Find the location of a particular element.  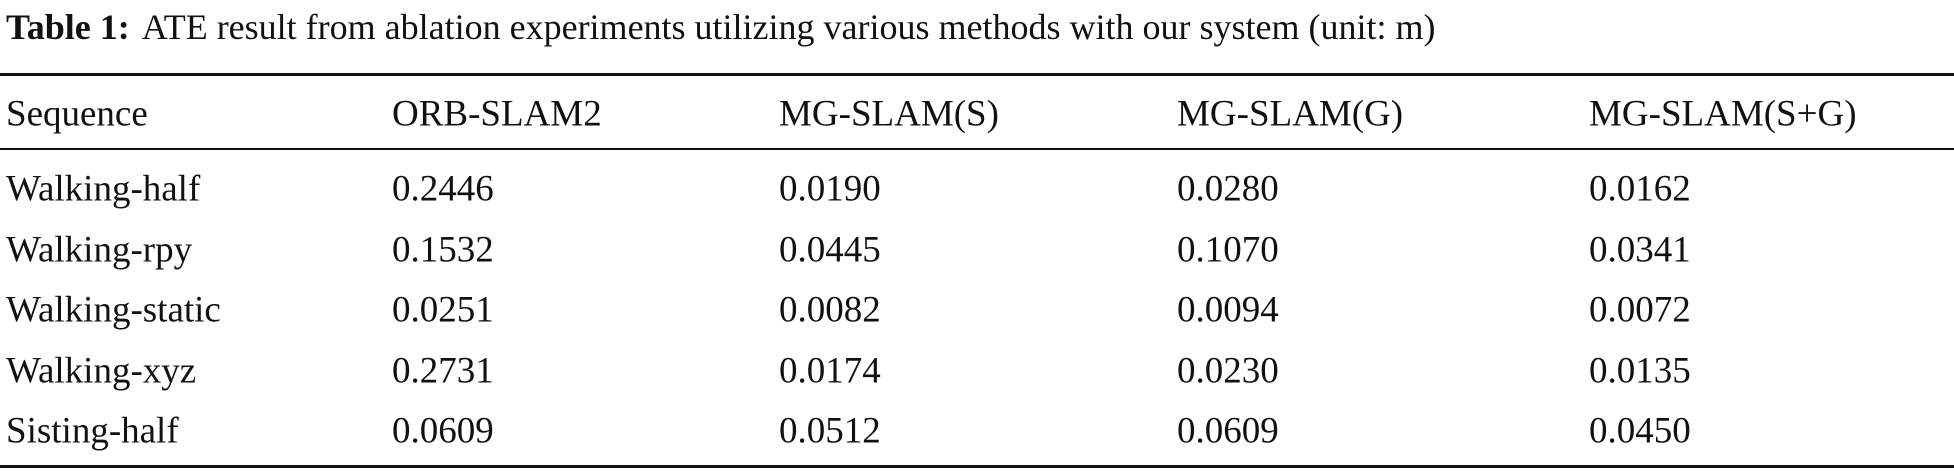

column-header: Sequence is located at coordinates (77, 114).